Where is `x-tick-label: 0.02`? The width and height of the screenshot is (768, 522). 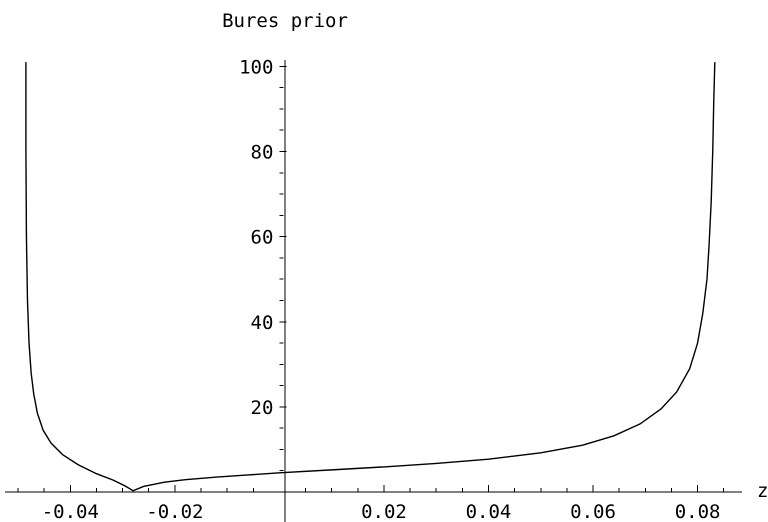 x-tick-label: 0.02 is located at coordinates (384, 511).